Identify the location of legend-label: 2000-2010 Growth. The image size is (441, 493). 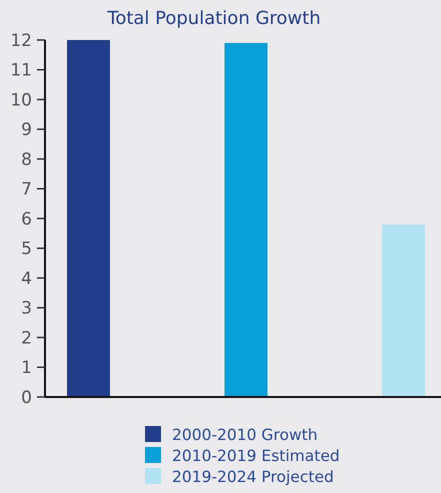
(245, 435).